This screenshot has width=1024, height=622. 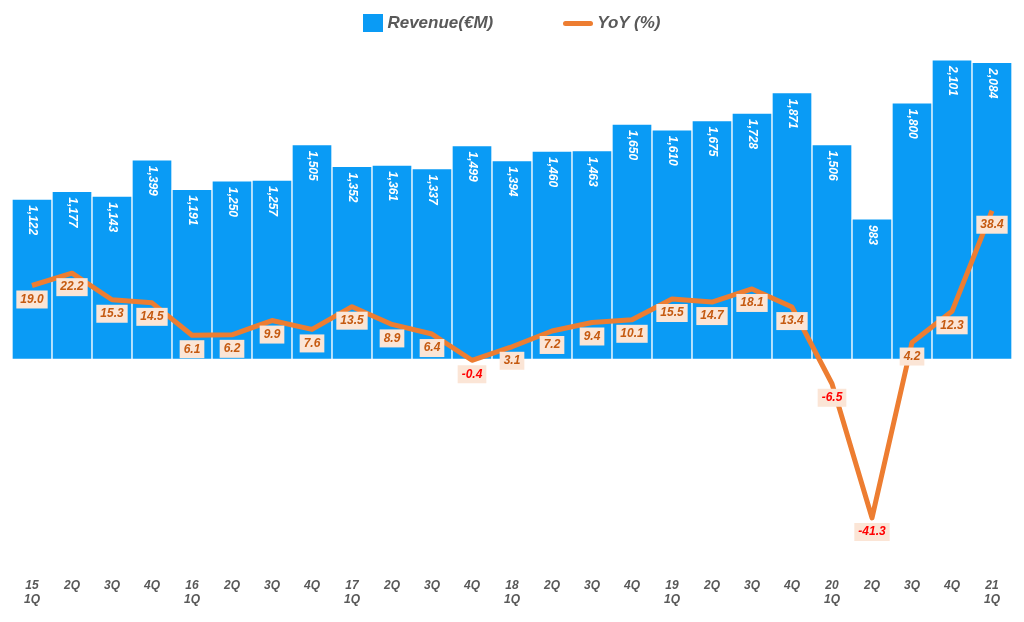 I want to click on legend-label: YoY (%), so click(x=629, y=23).